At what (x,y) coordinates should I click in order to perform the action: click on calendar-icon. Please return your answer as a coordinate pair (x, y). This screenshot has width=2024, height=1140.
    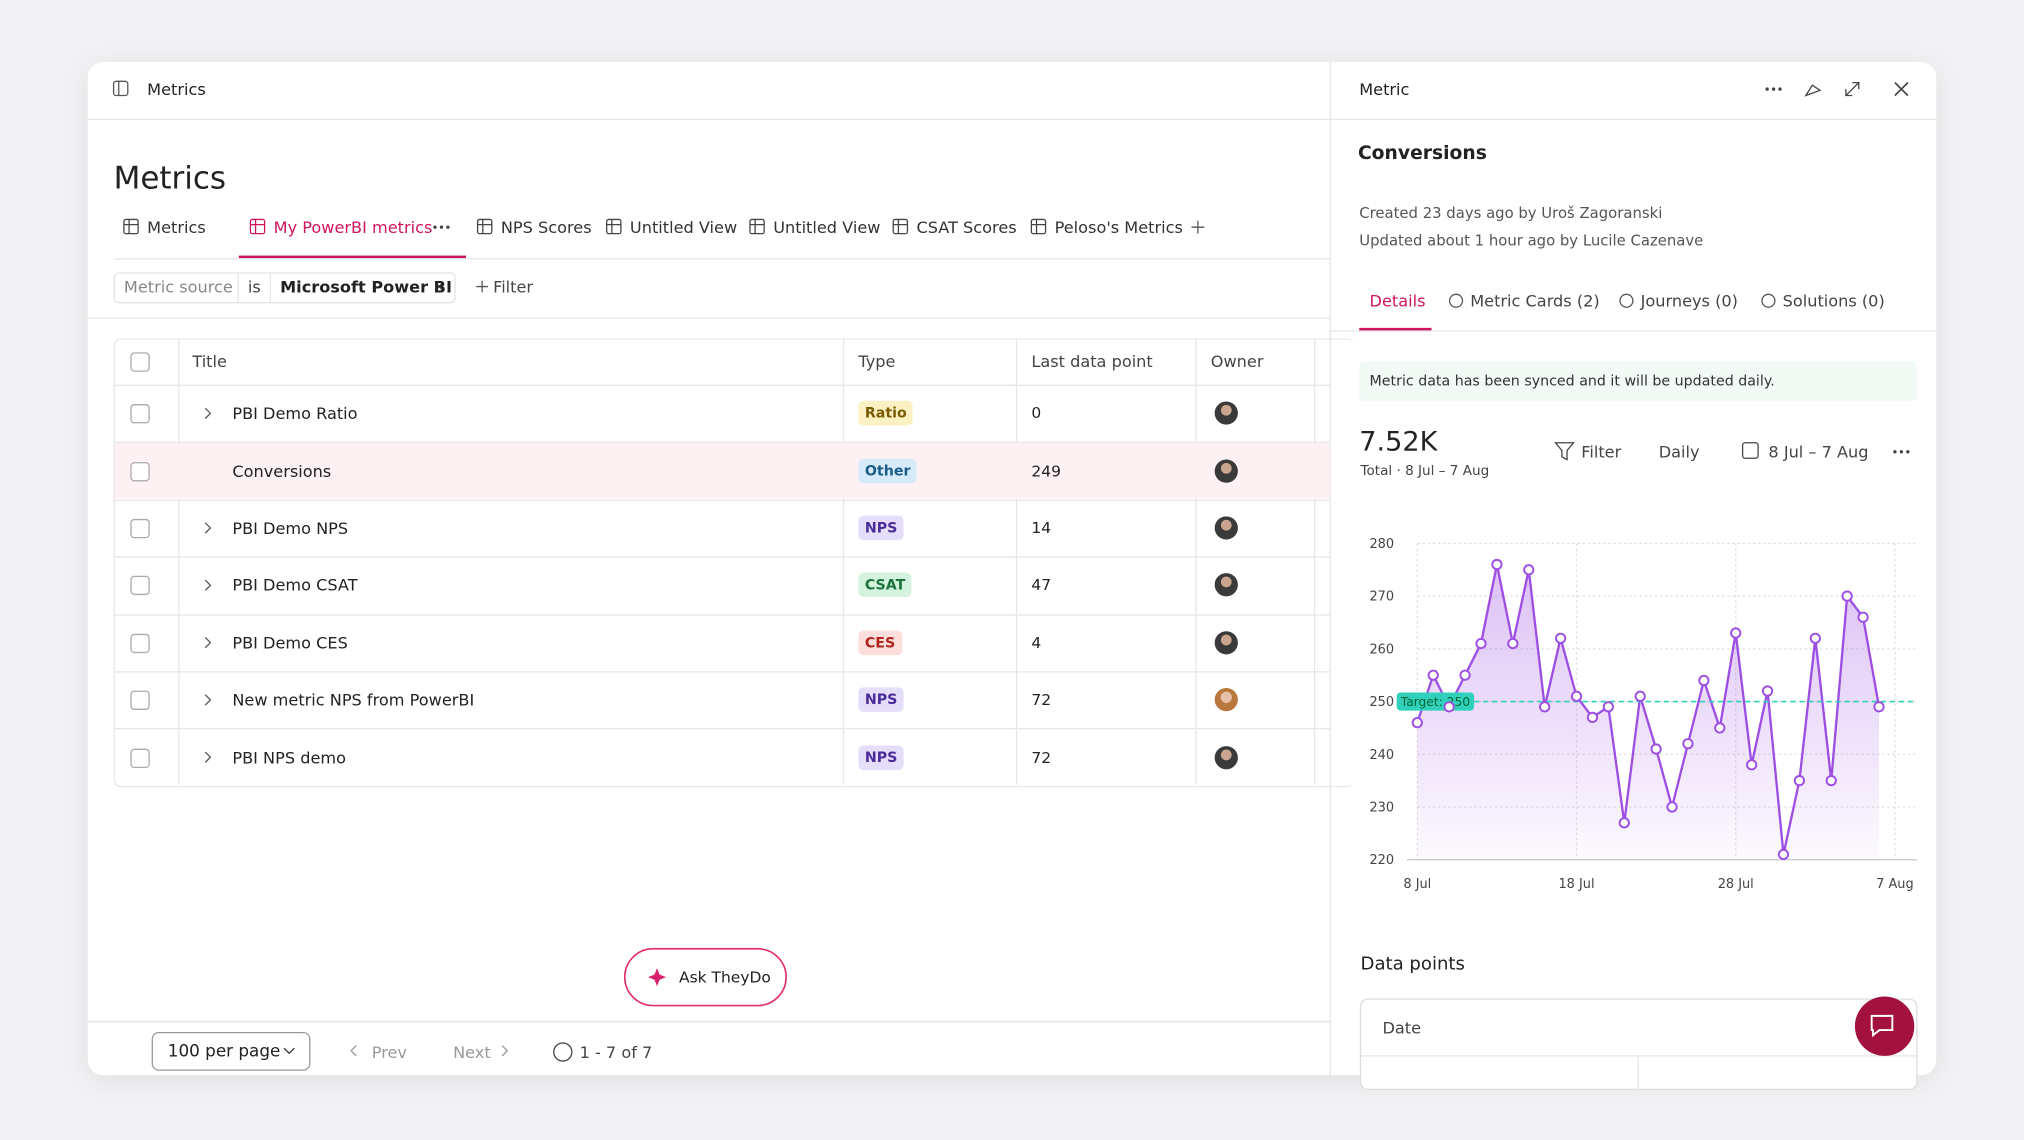
    Looking at the image, I should click on (1750, 450).